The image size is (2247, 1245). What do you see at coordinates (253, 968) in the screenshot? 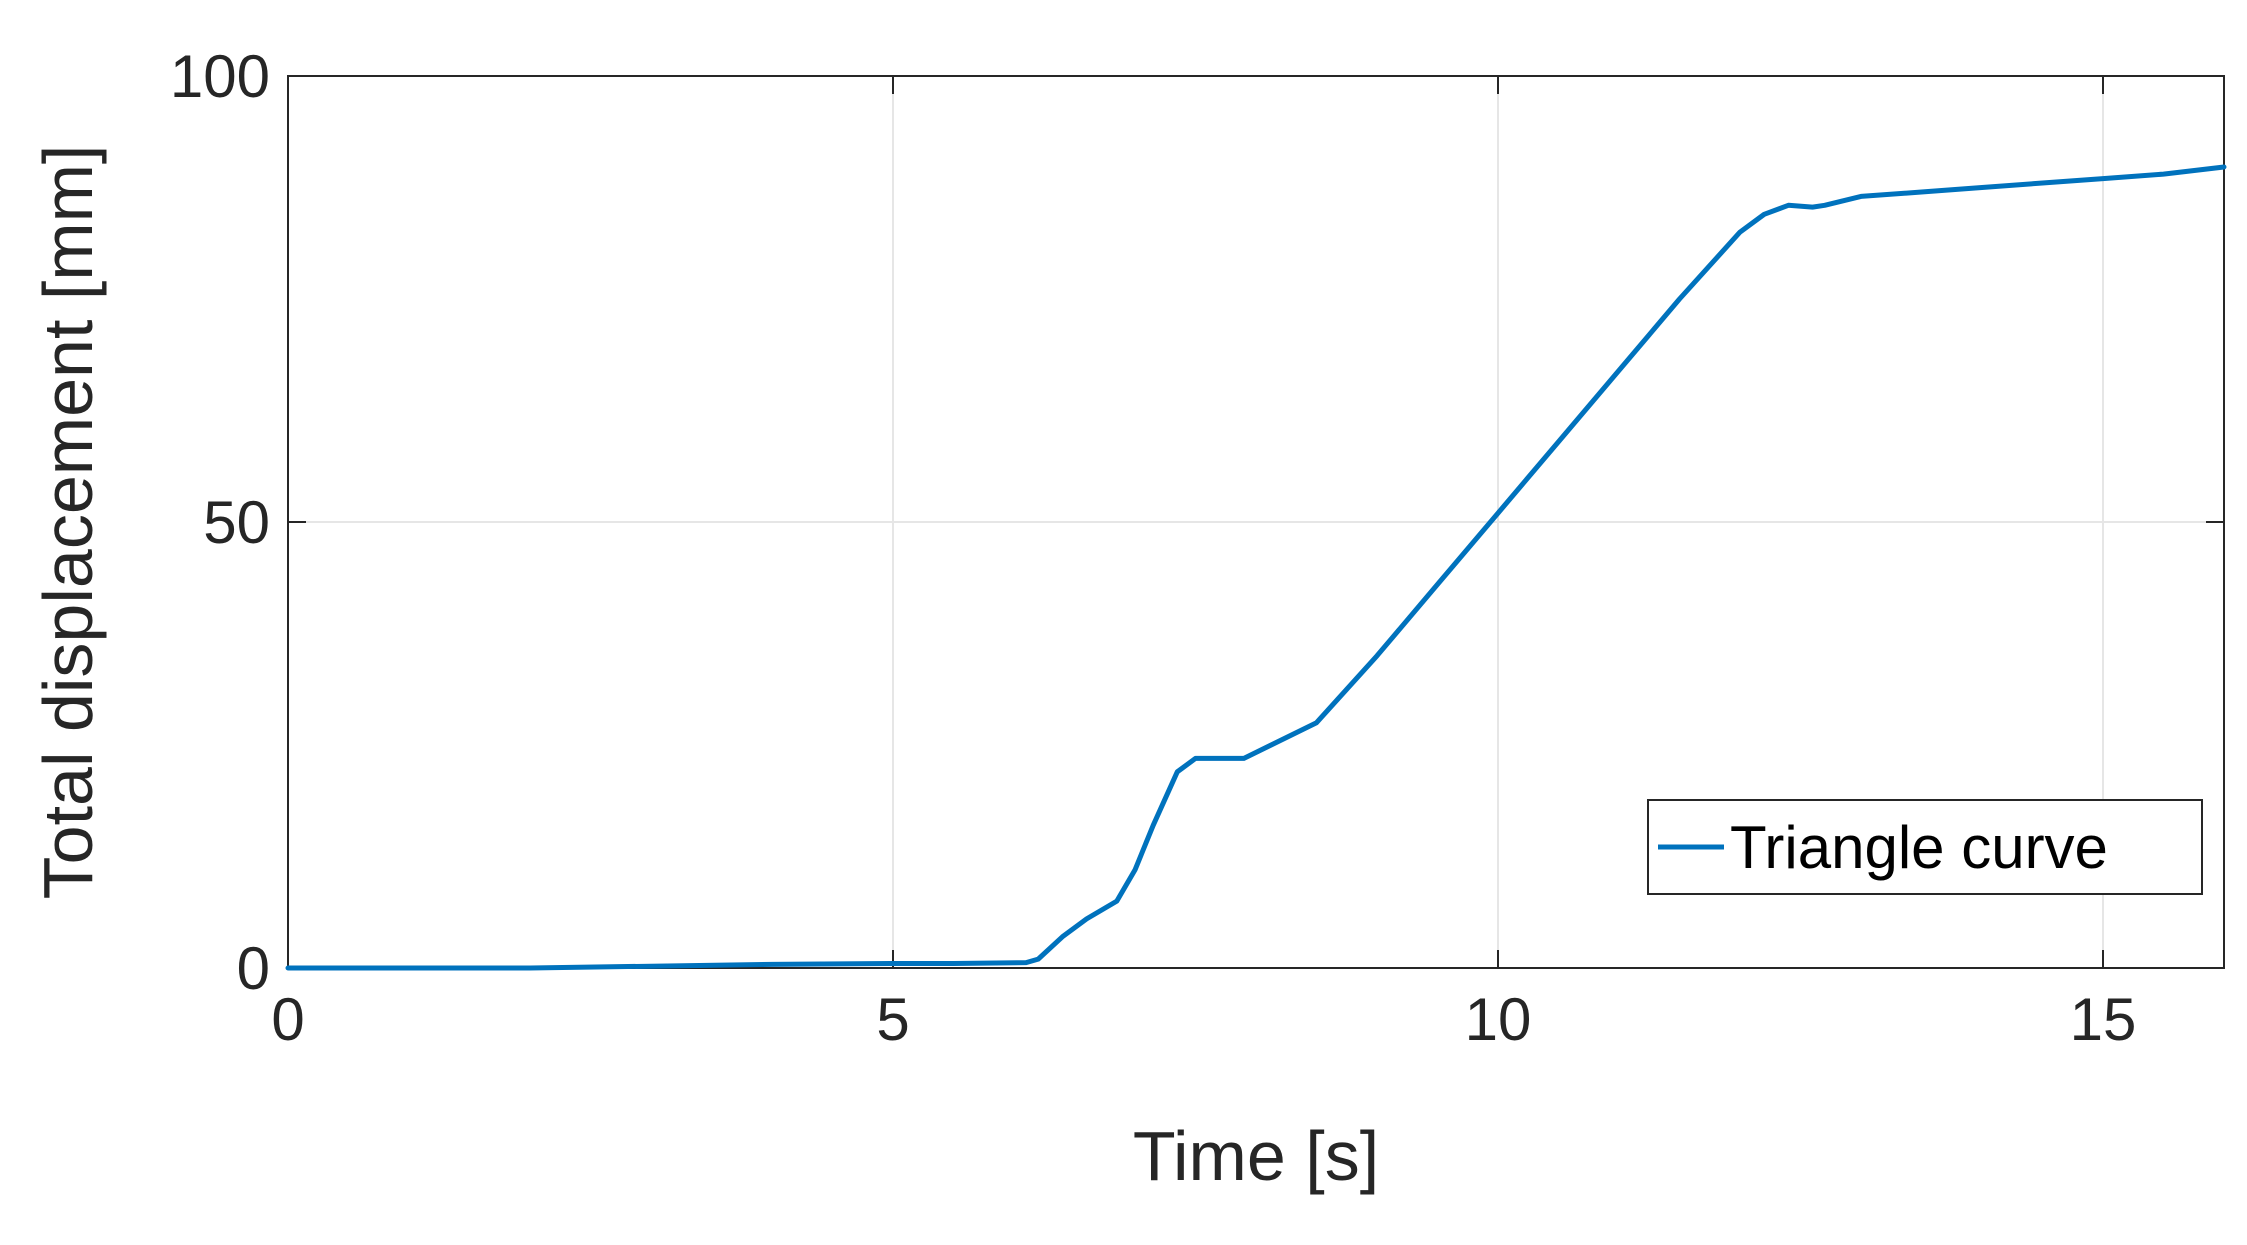
I see `y-tick-label: 0` at bounding box center [253, 968].